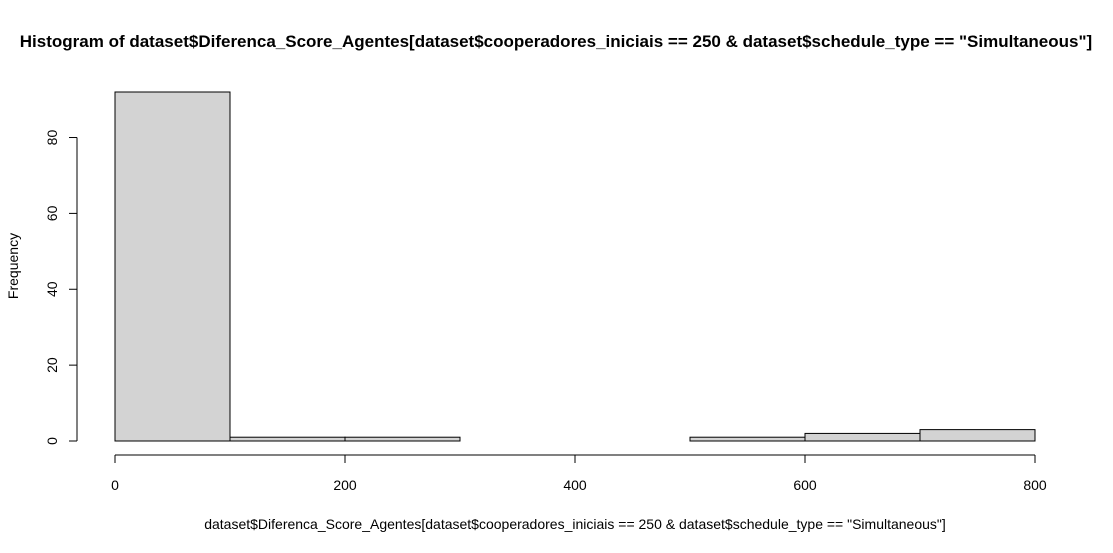 The height and width of the screenshot is (553, 1113). Describe the element at coordinates (52, 441) in the screenshot. I see `y-tick-label-0: 0` at that location.